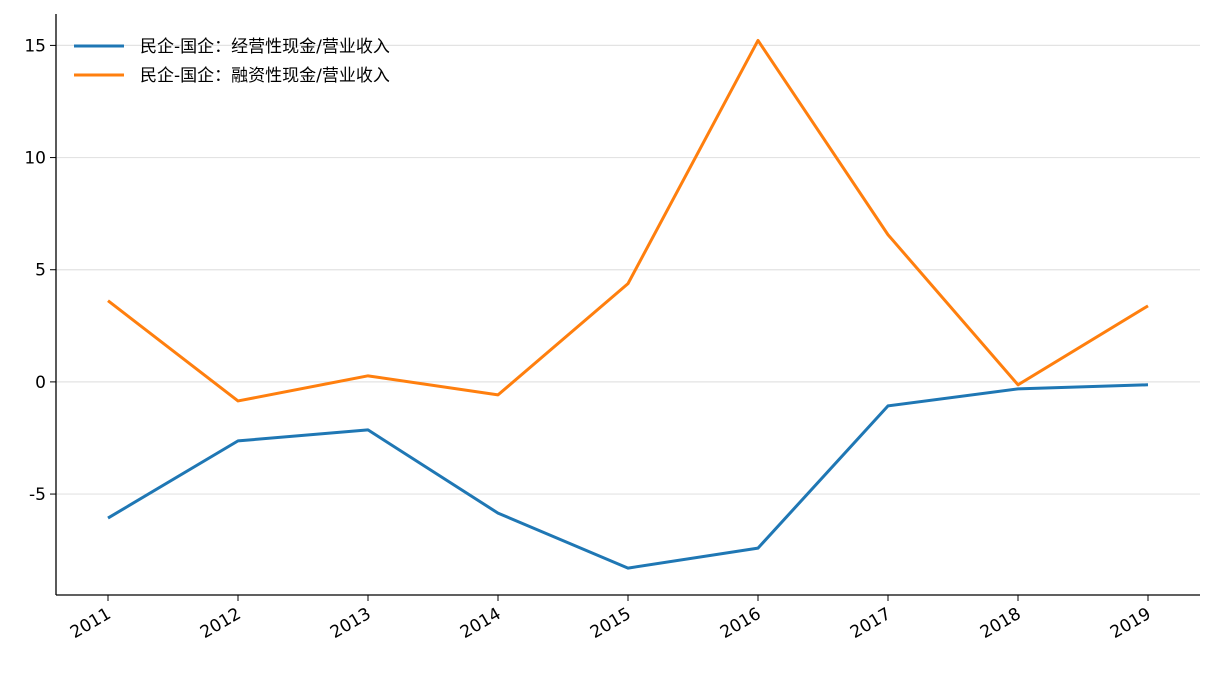 This screenshot has height=676, width=1216. Describe the element at coordinates (610, 623) in the screenshot. I see `x-tick-label: 2015` at that location.